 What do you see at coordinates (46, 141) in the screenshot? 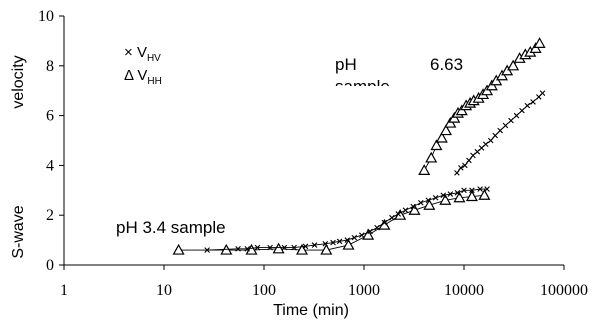
I see `y-tick-labels: 0 2 4 6 8 10` at bounding box center [46, 141].